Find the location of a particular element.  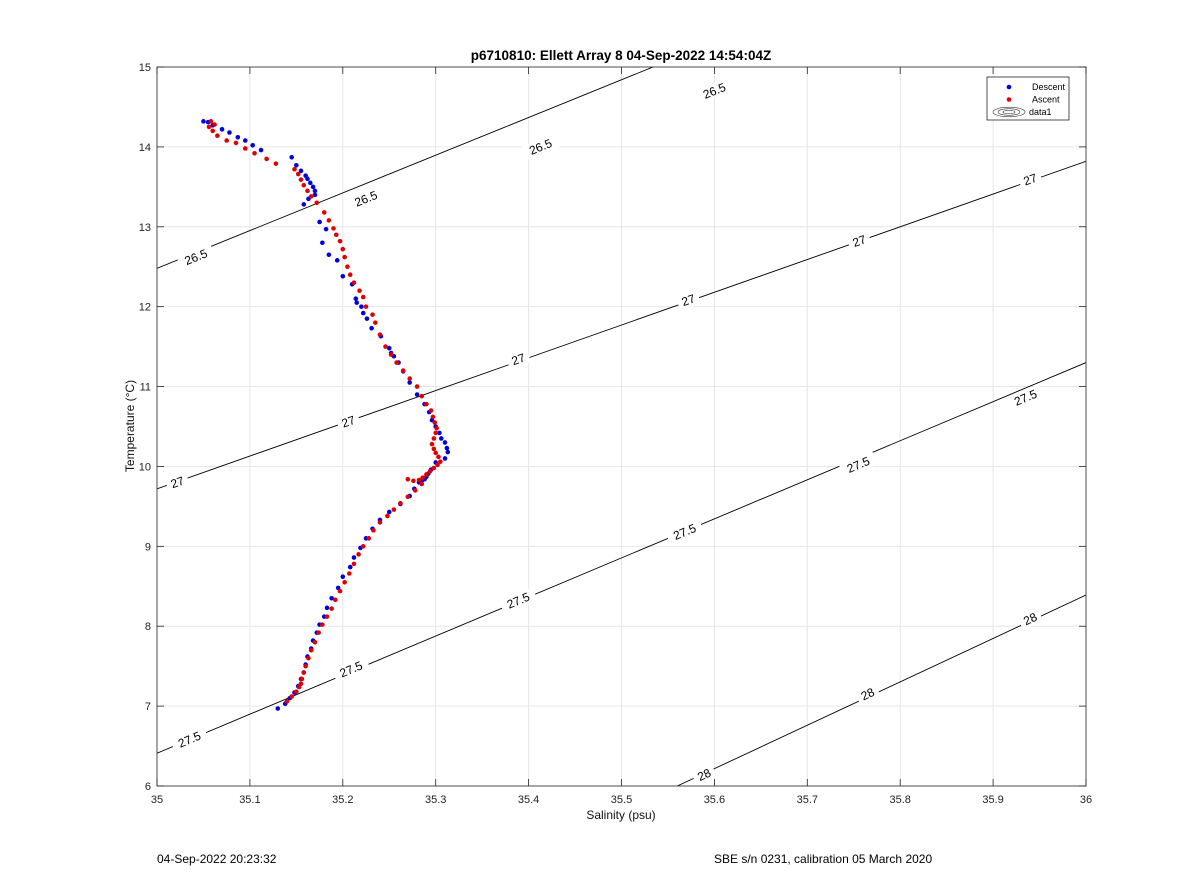

y-tick-label: 14 is located at coordinates (145, 148).